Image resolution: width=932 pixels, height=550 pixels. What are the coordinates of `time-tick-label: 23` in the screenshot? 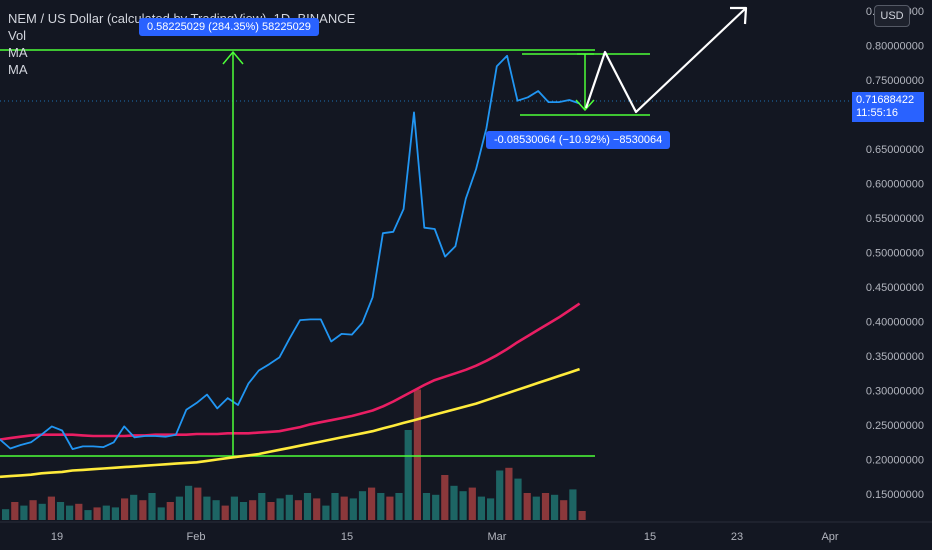 It's located at (737, 537).